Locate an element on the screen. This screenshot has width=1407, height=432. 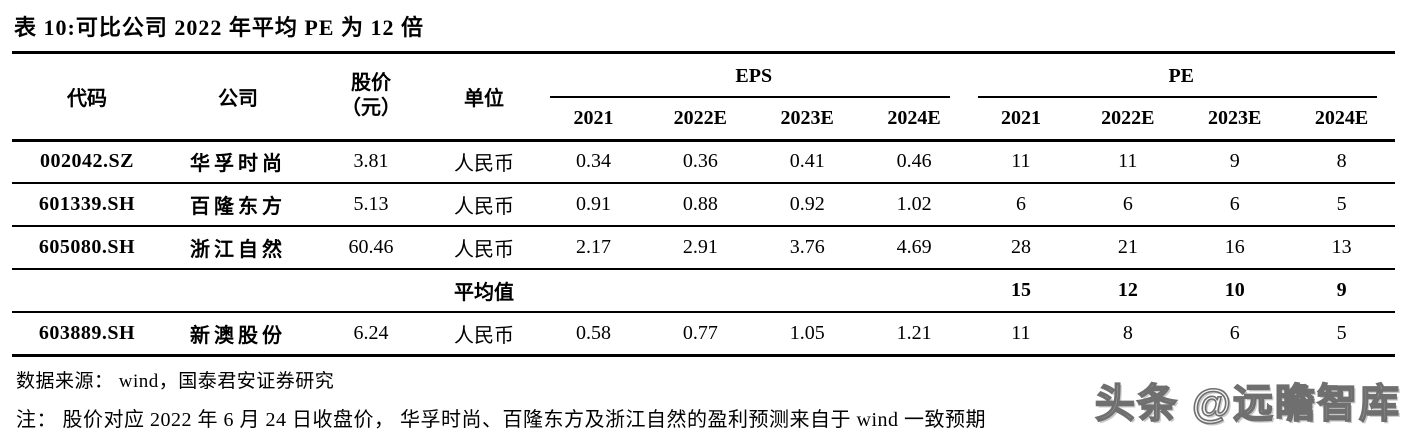
col-header-price-line2: （元） is located at coordinates (371, 108).